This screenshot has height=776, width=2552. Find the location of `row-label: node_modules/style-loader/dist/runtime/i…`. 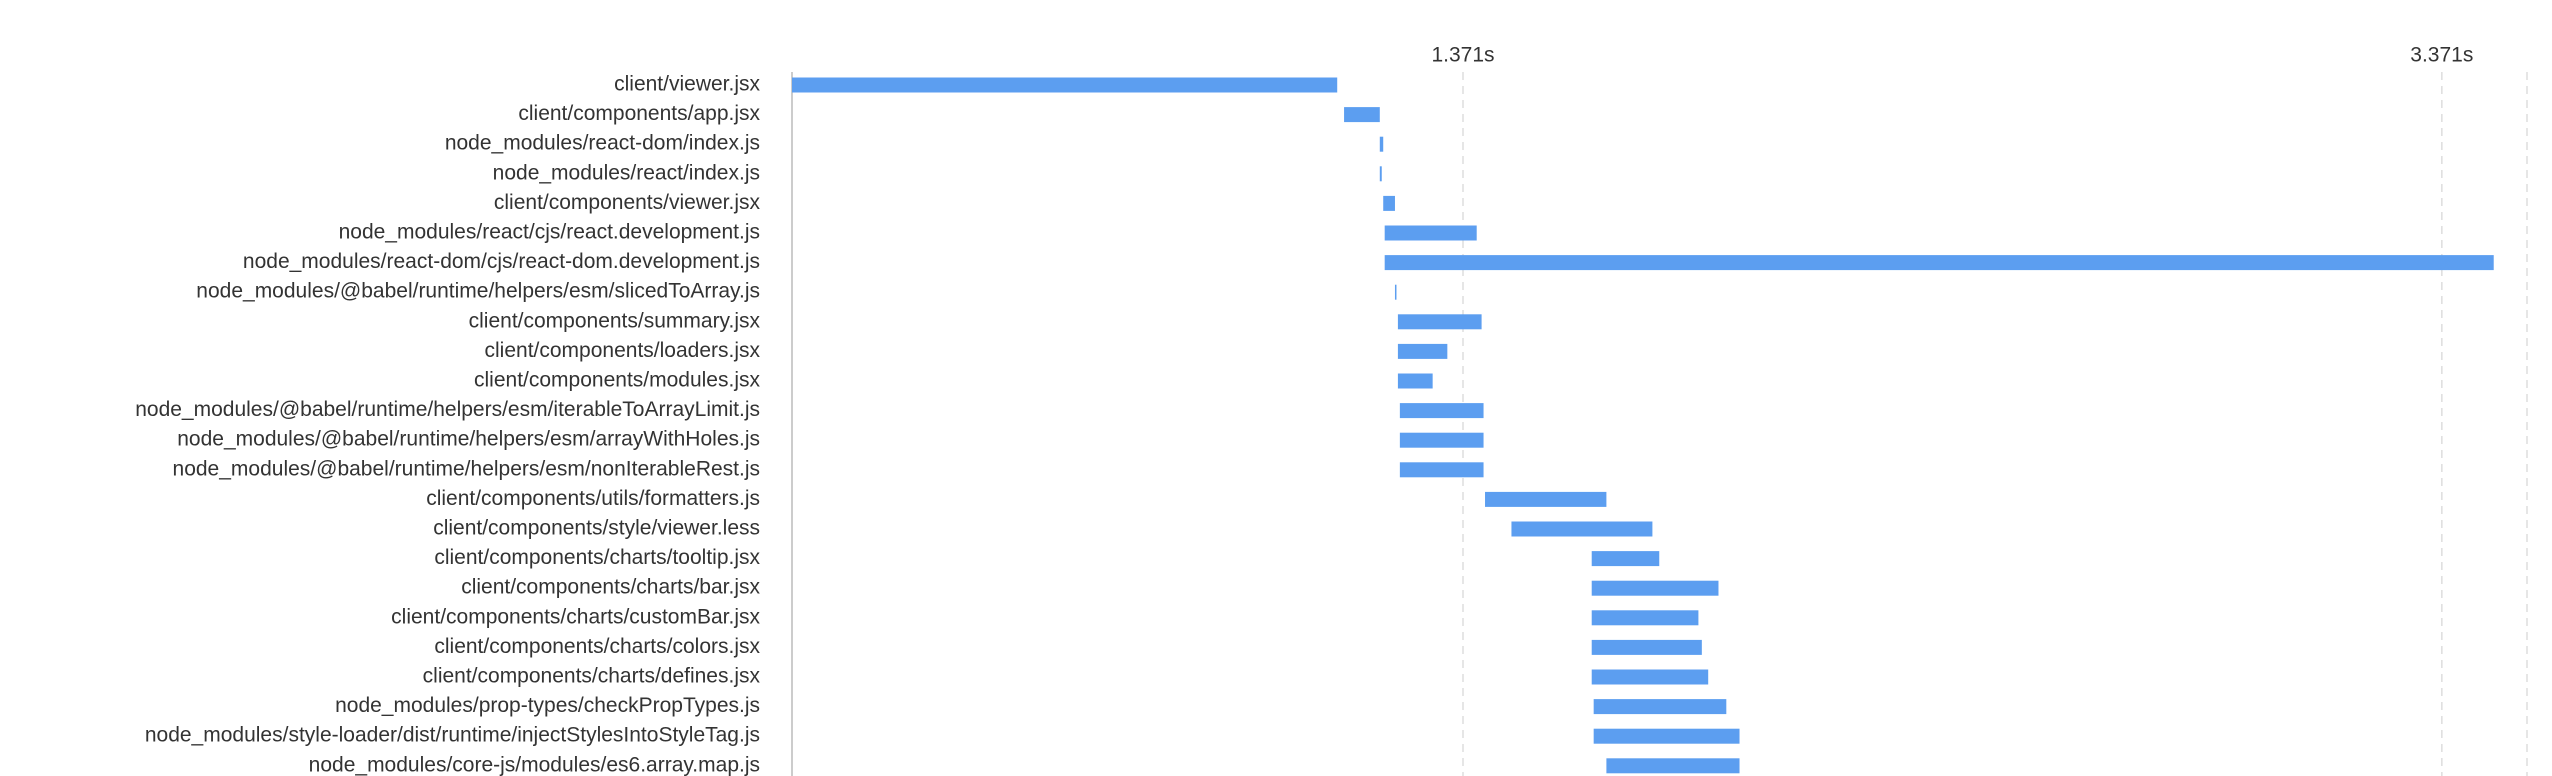

row-label: node_modules/style-loader/dist/runtime/i… is located at coordinates (452, 735).